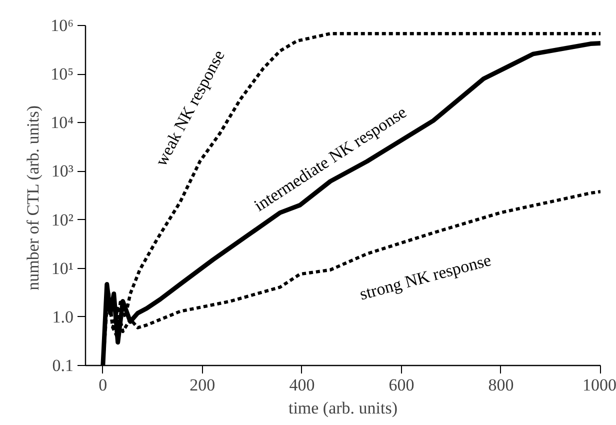  I want to click on y-axis-title: number of CTL (arb. units), so click(33, 197).